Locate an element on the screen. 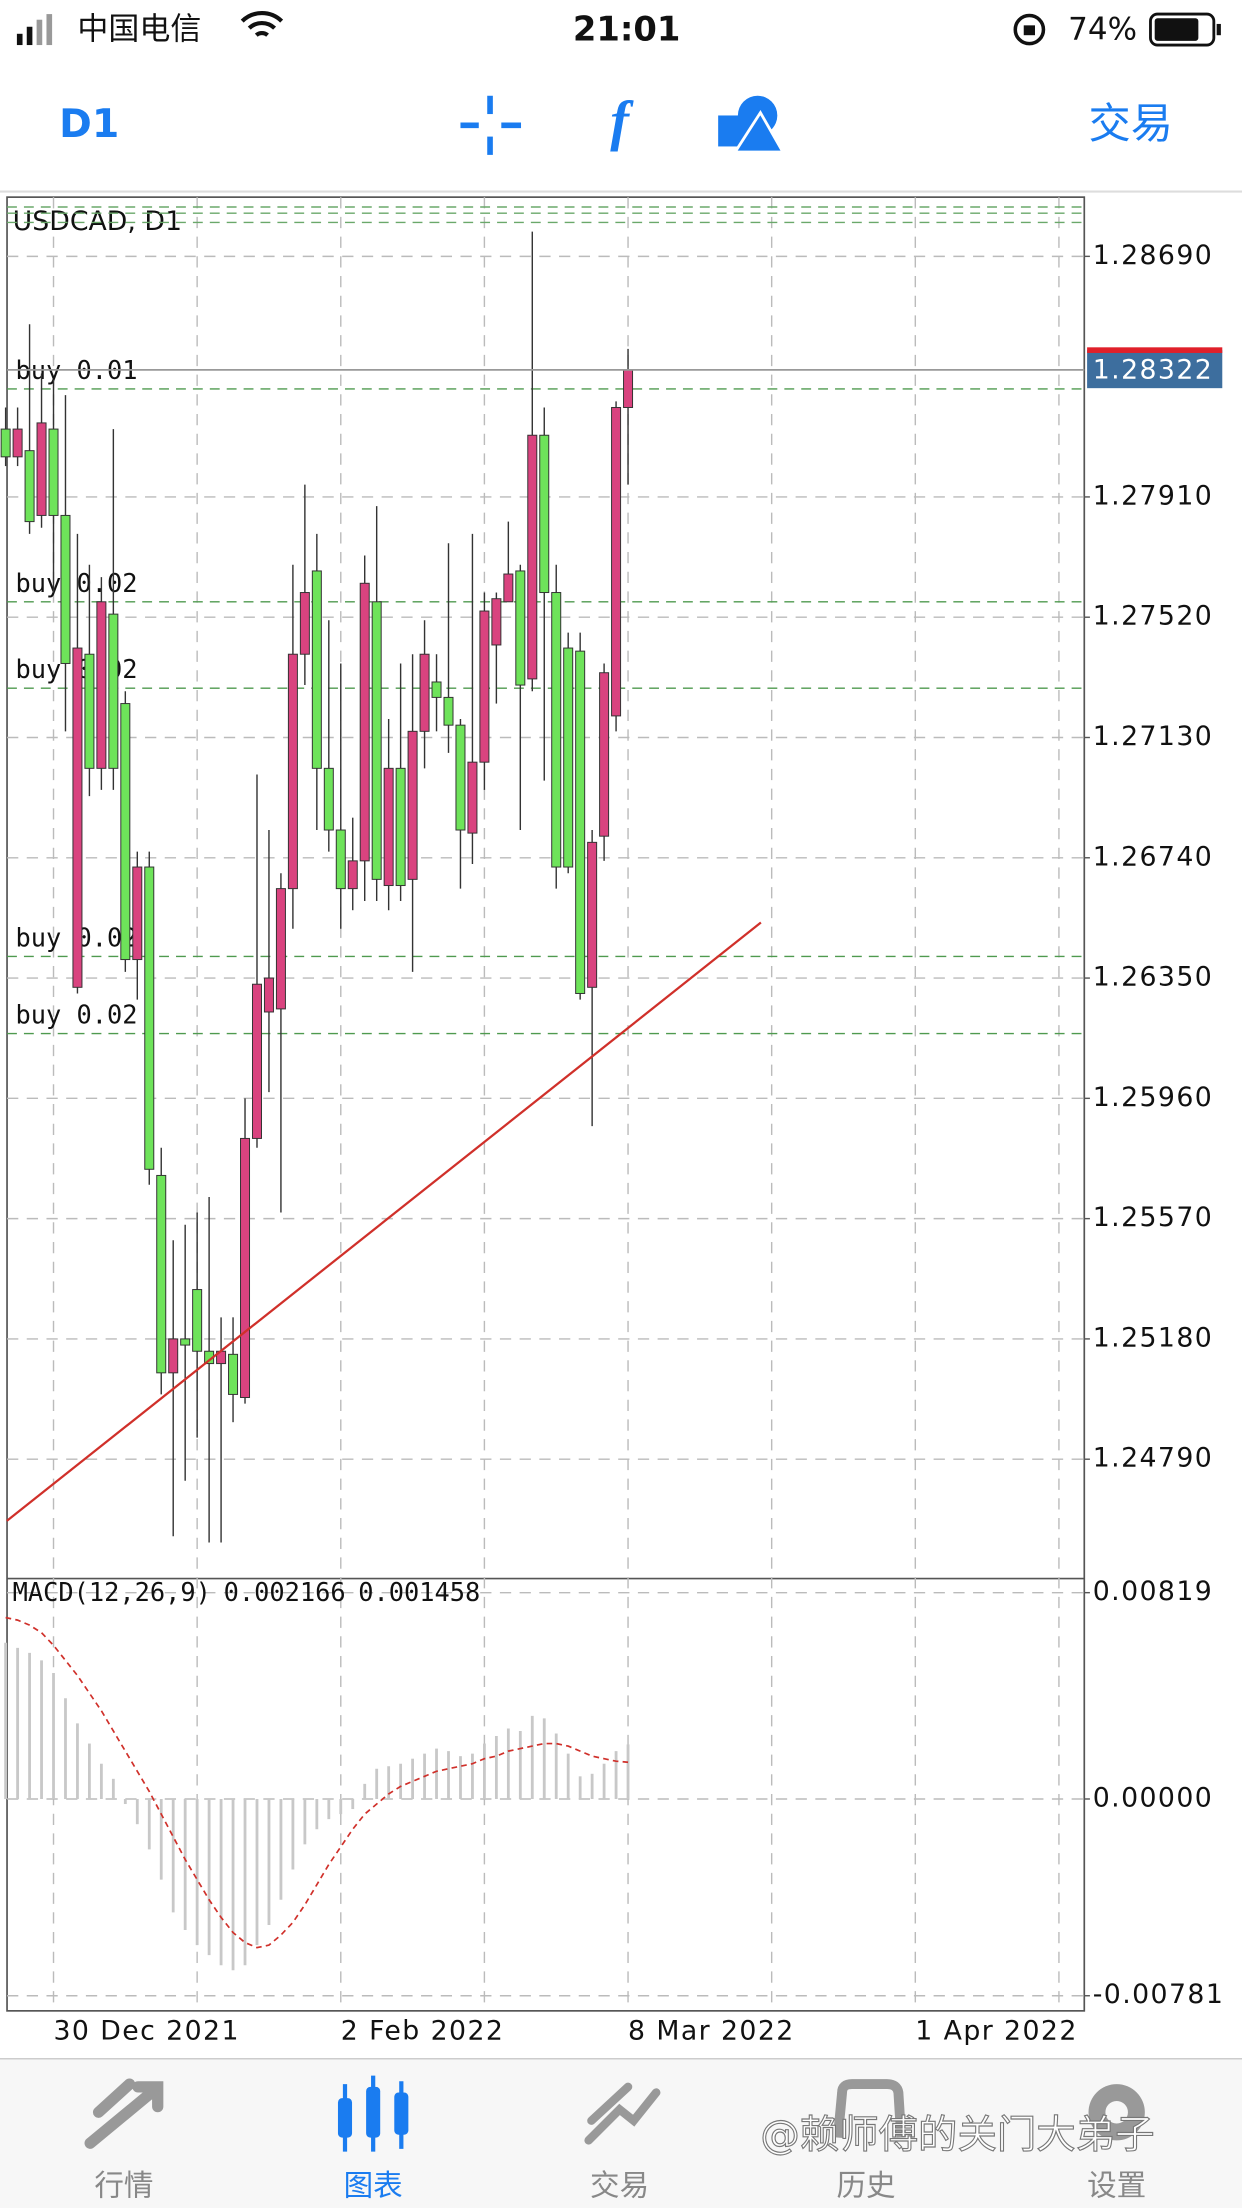  tab-bar: 行情 图表 交易 历史 设置 @赖师傅的关门大弟子 is located at coordinates (621, 2133).